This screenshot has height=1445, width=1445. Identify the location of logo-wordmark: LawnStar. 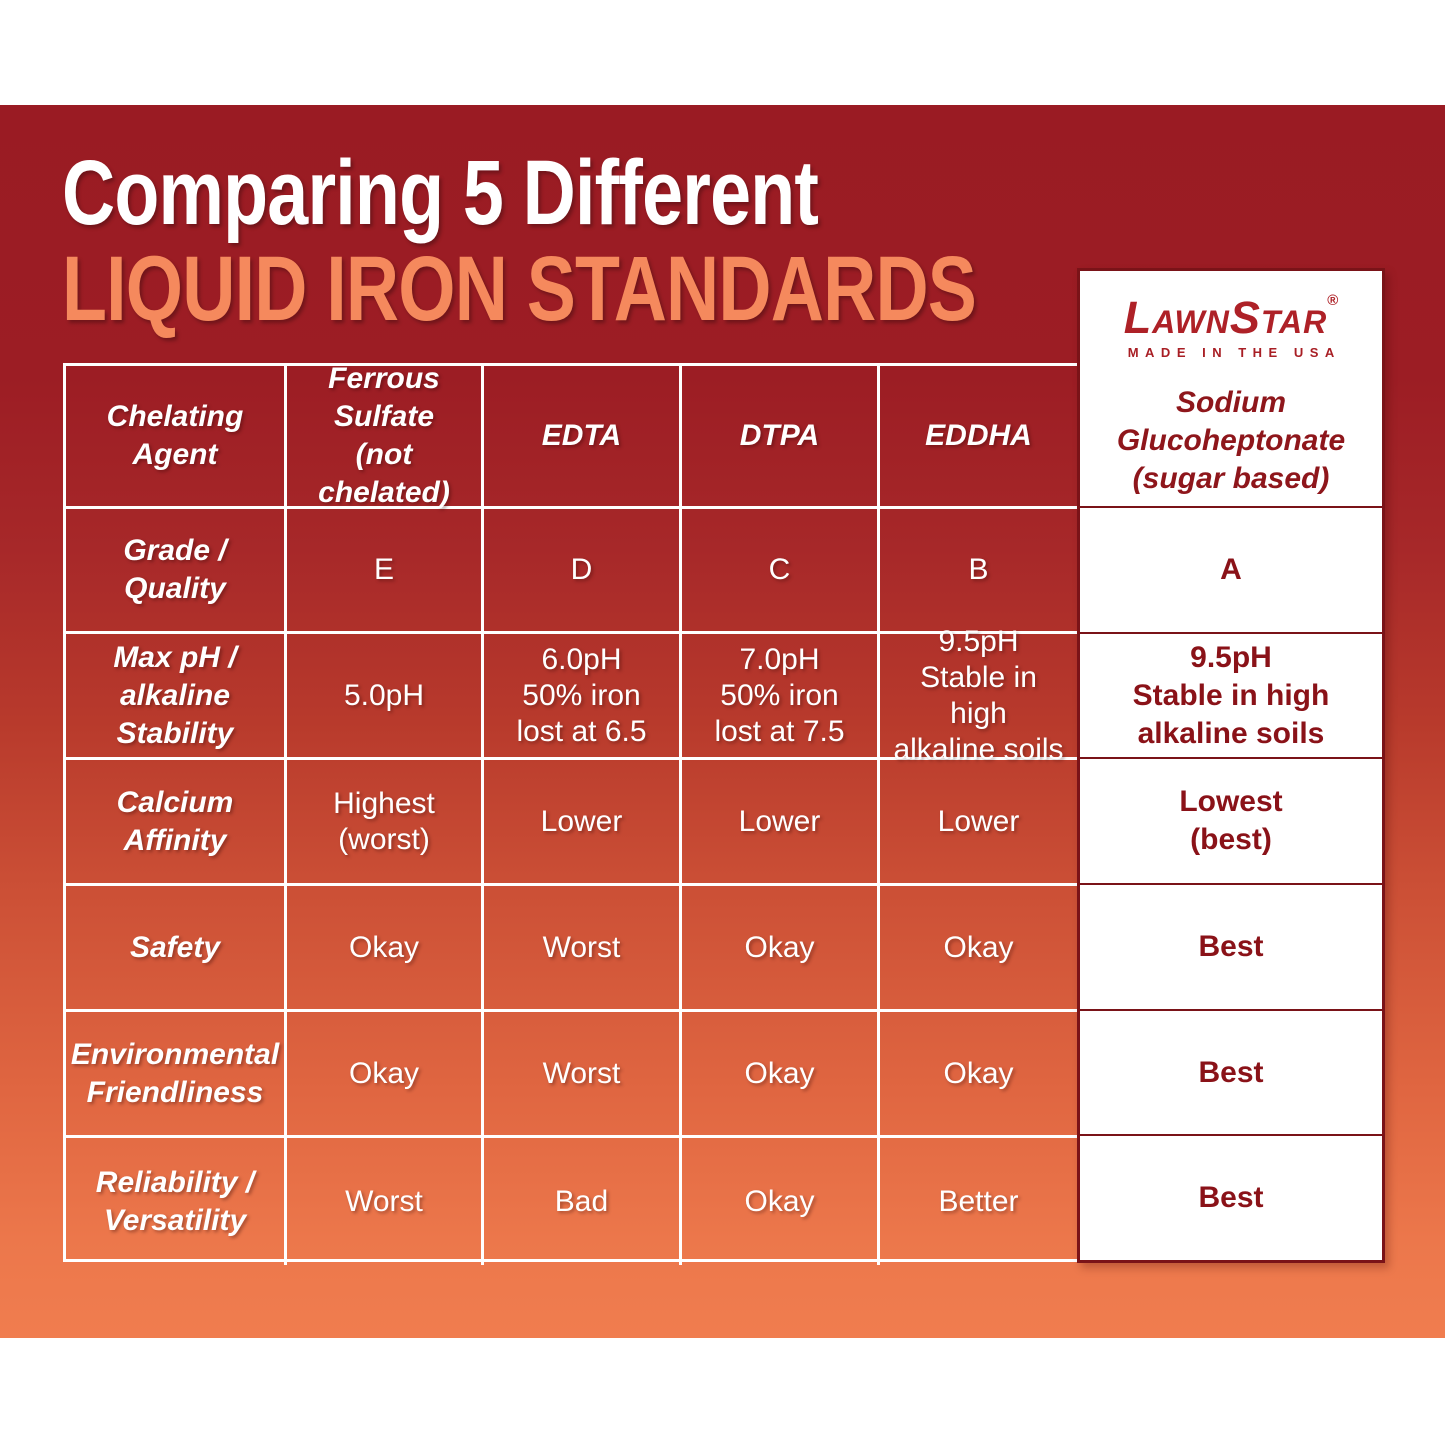
(1225, 317).